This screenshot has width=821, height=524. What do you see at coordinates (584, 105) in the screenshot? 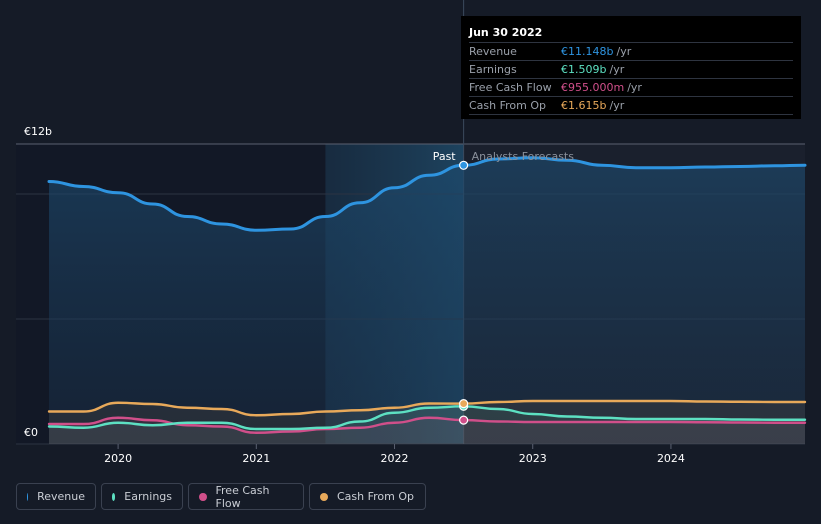
I see `tooltip-value: €1.615b` at bounding box center [584, 105].